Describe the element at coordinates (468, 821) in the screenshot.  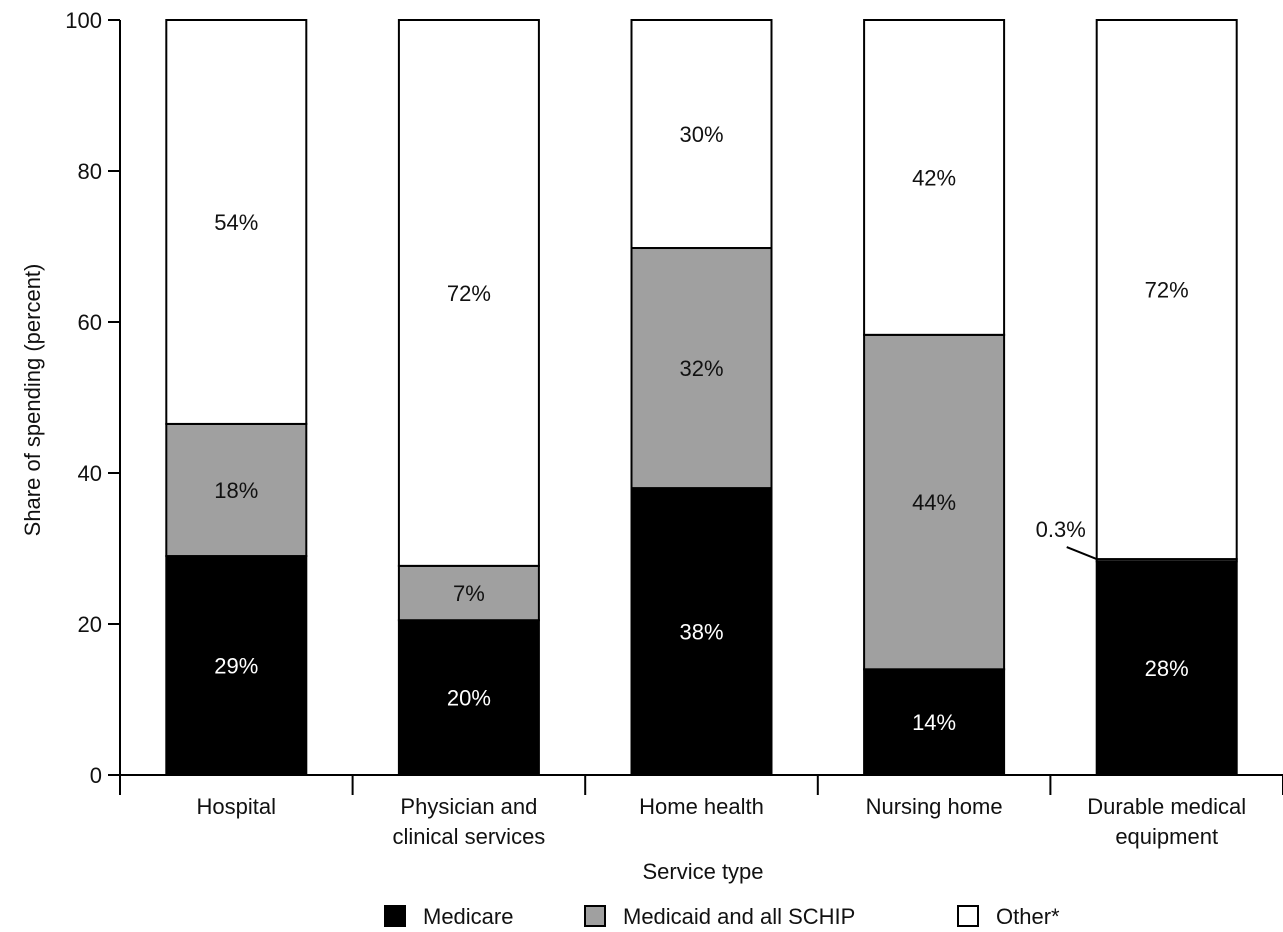
I see `x-tick-label: Physician and clinical services` at that location.